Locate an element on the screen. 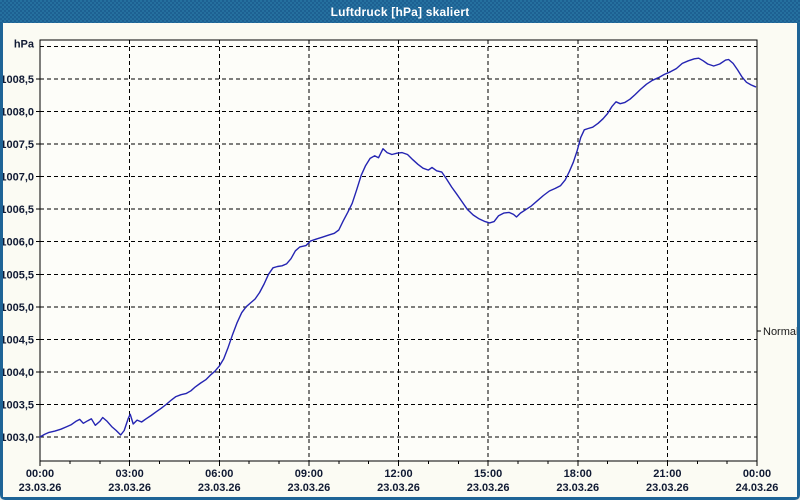 The width and height of the screenshot is (800, 500). window-border-right is located at coordinates (798, 261).